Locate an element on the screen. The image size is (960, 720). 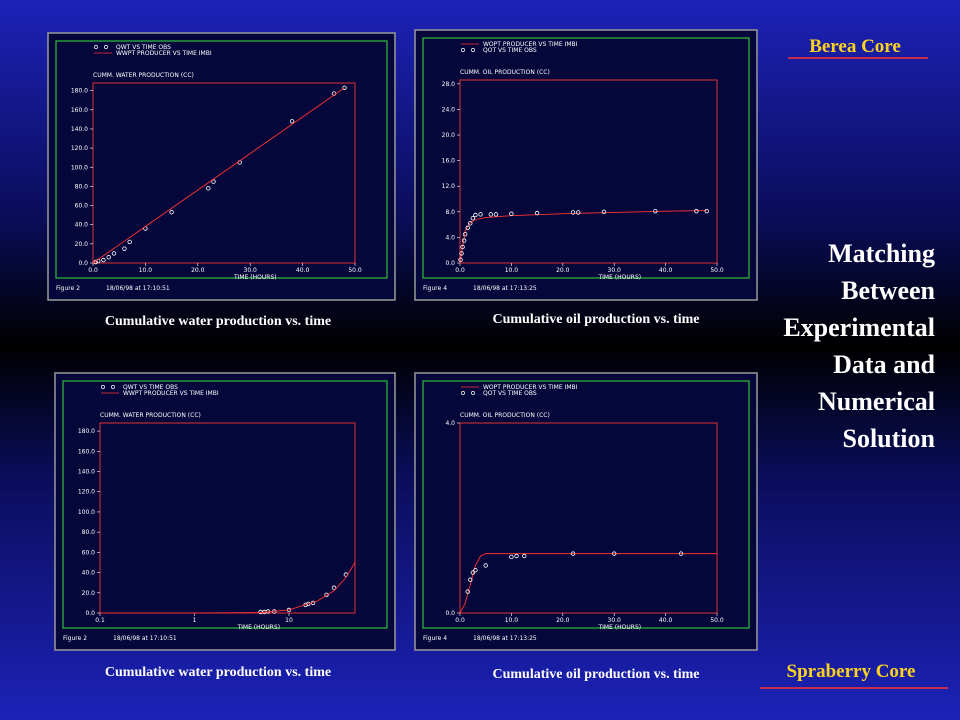
y-tick-label: 60.0 is located at coordinates (89, 552).